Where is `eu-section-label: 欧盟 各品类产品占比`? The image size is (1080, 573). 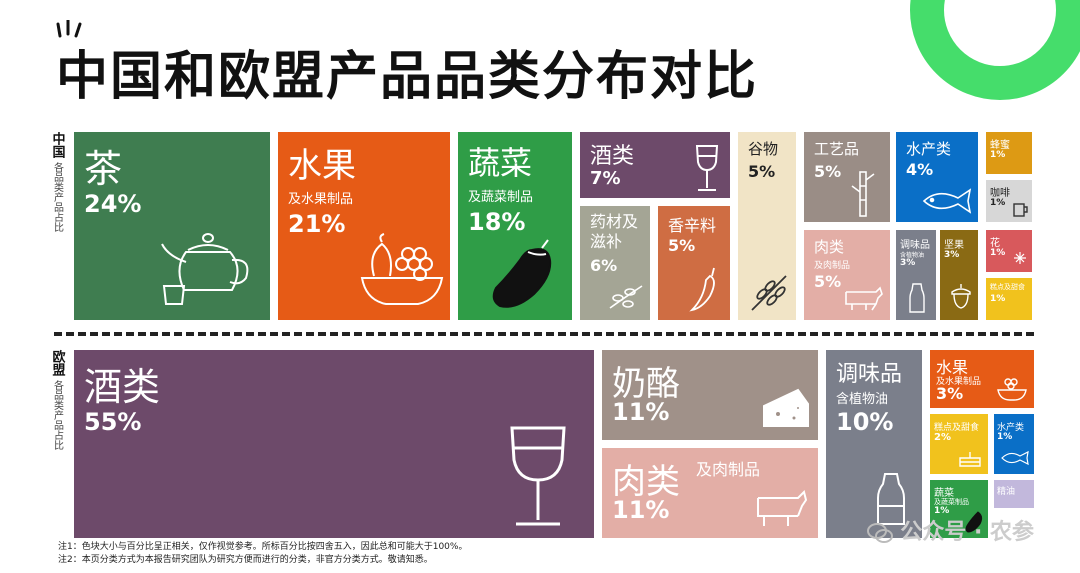
eu-section-label: 欧盟 各品类产品占比 is located at coordinates (57, 400).